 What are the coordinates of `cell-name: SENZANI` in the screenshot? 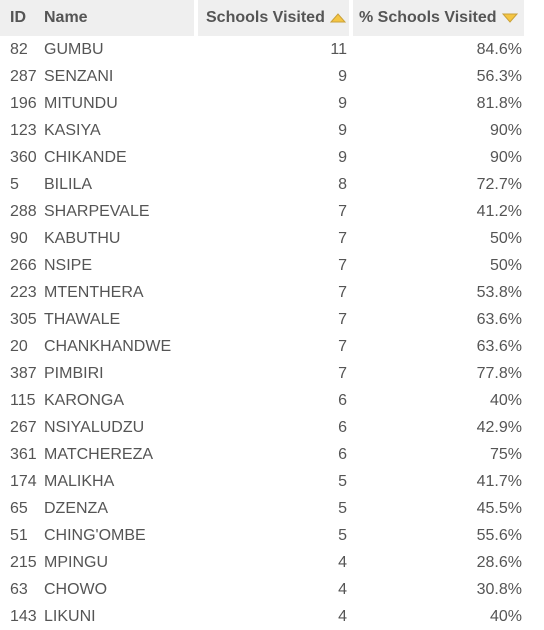 It's located at (79, 76).